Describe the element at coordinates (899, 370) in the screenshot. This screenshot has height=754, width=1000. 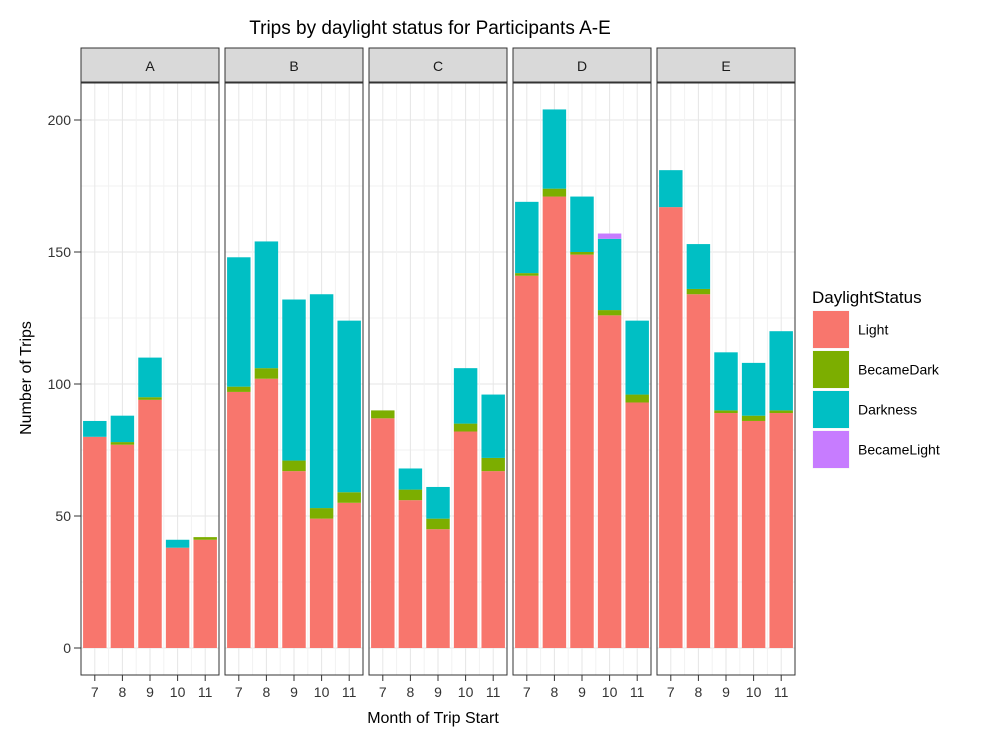
I see `legend-label: BecameDark` at that location.